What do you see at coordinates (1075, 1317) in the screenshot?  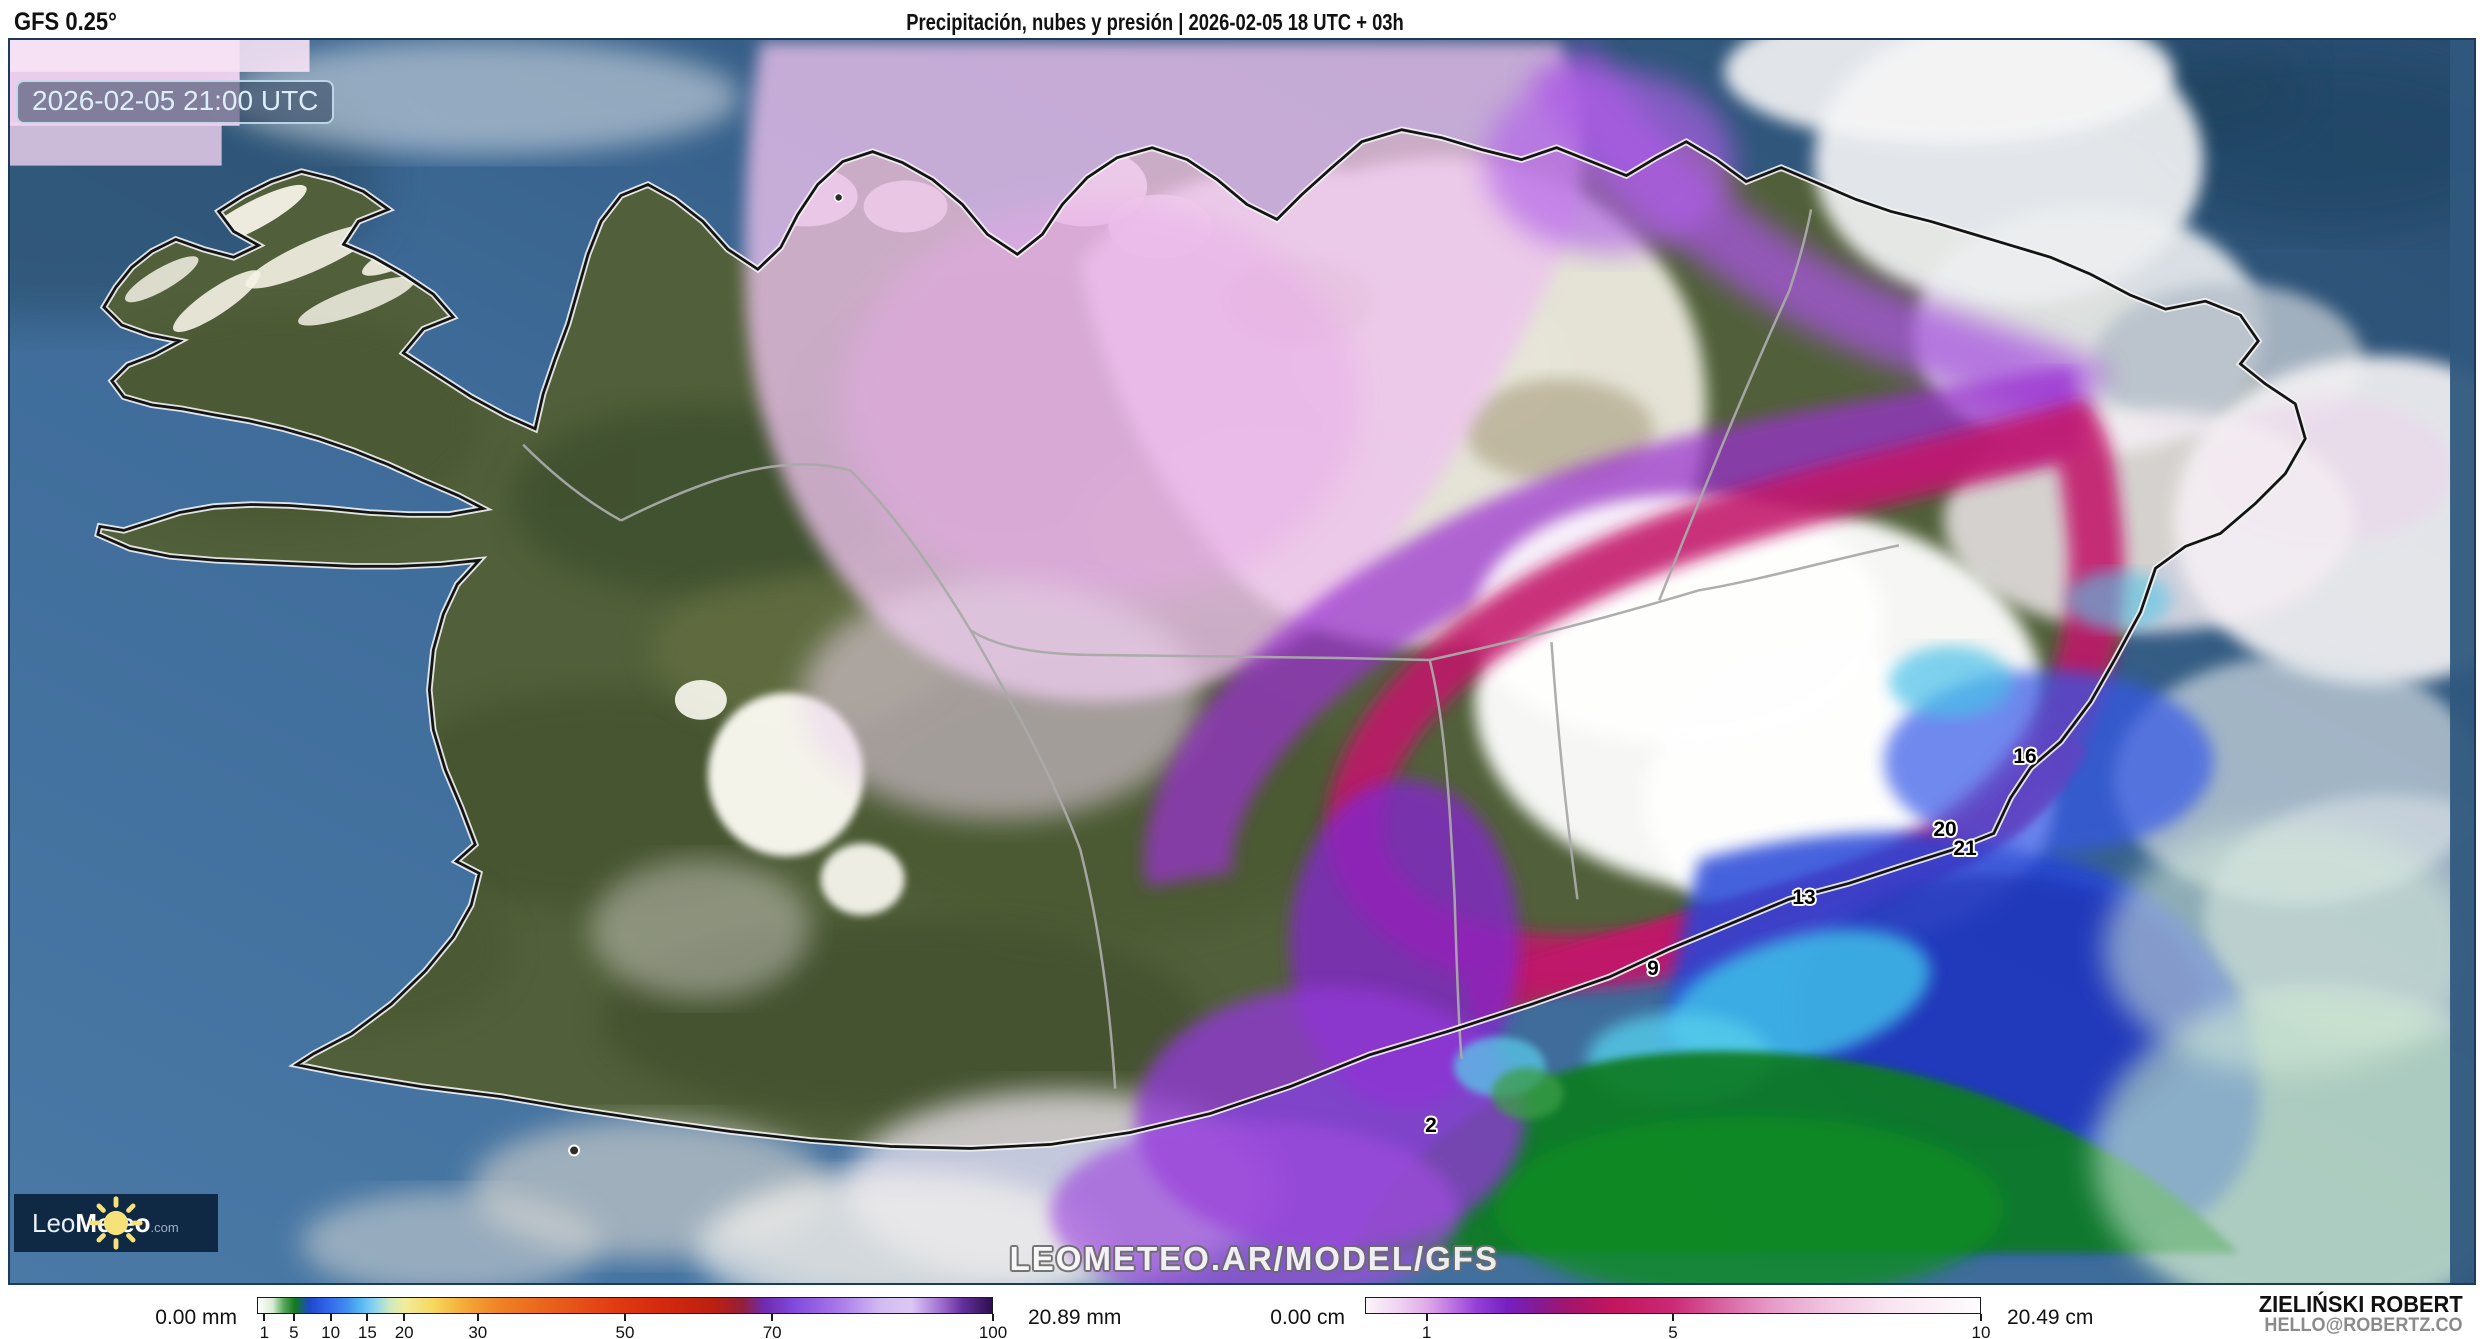 I see `precip-legend-max: 20.89 mm` at bounding box center [1075, 1317].